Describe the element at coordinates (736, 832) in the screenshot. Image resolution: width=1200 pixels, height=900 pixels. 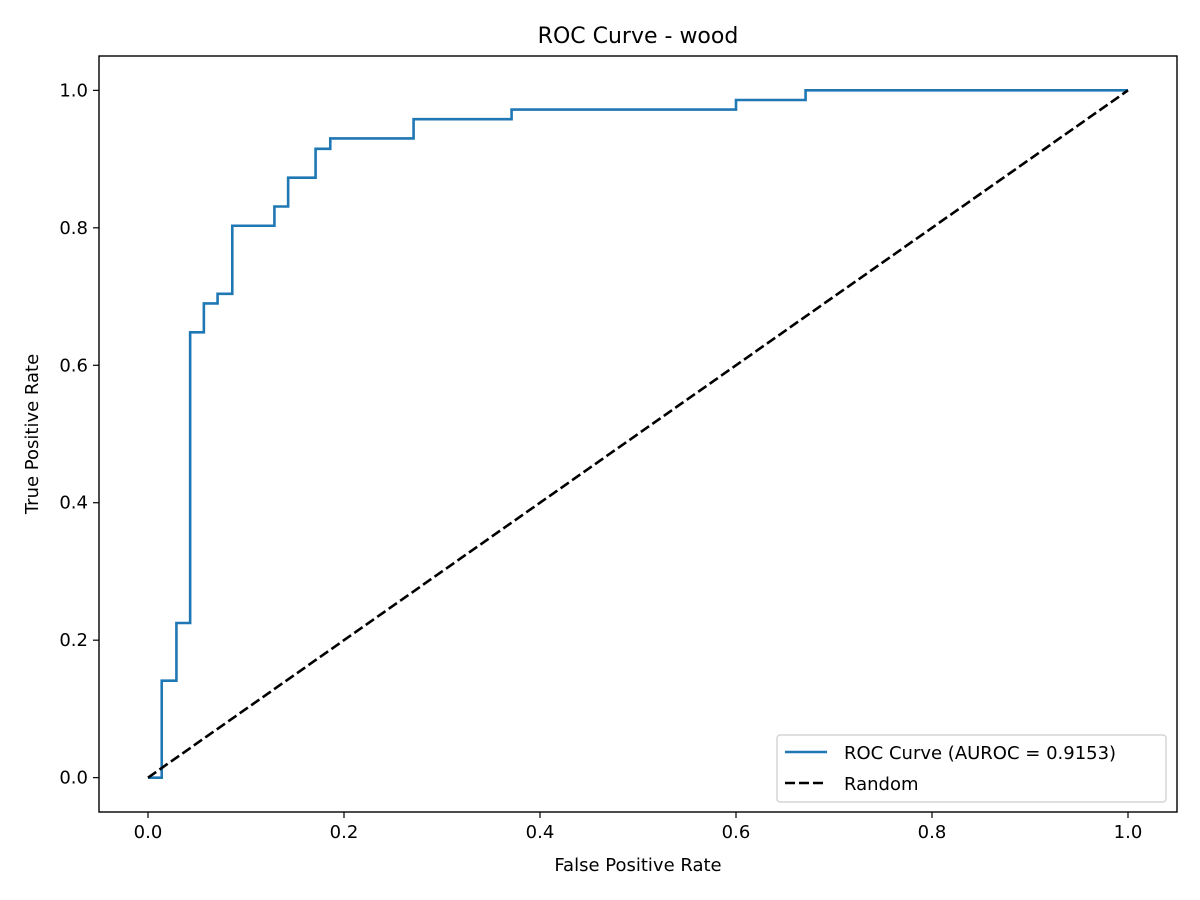
I see `x-tick-label: 0.6` at that location.